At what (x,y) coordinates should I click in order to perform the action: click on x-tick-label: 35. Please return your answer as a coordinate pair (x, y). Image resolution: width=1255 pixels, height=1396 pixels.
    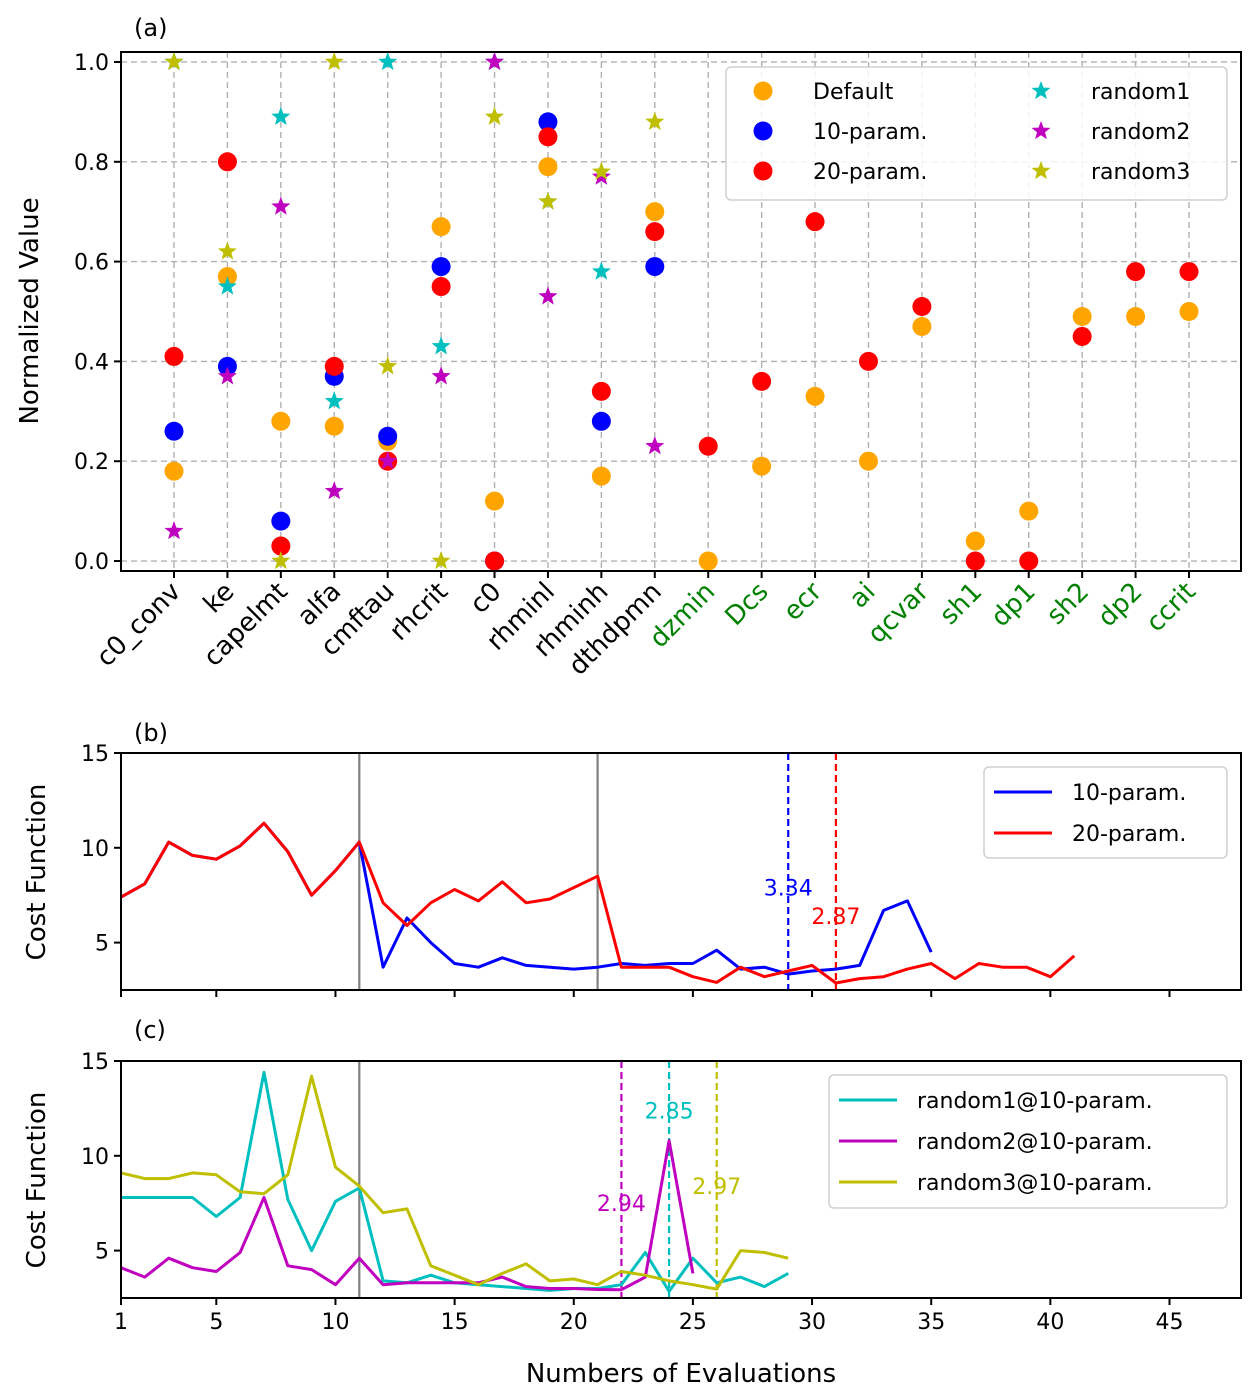
    Looking at the image, I should click on (931, 1322).